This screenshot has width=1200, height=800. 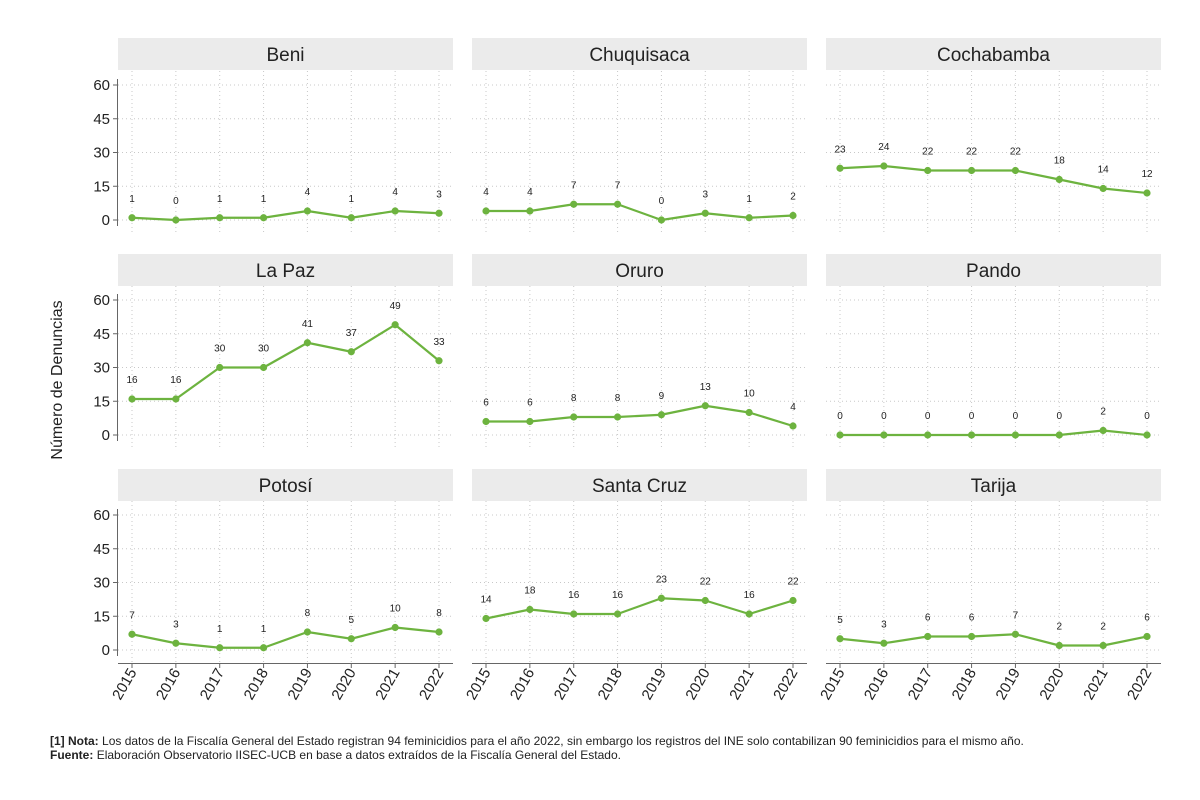 I want to click on data-label: 12, so click(x=1147, y=174).